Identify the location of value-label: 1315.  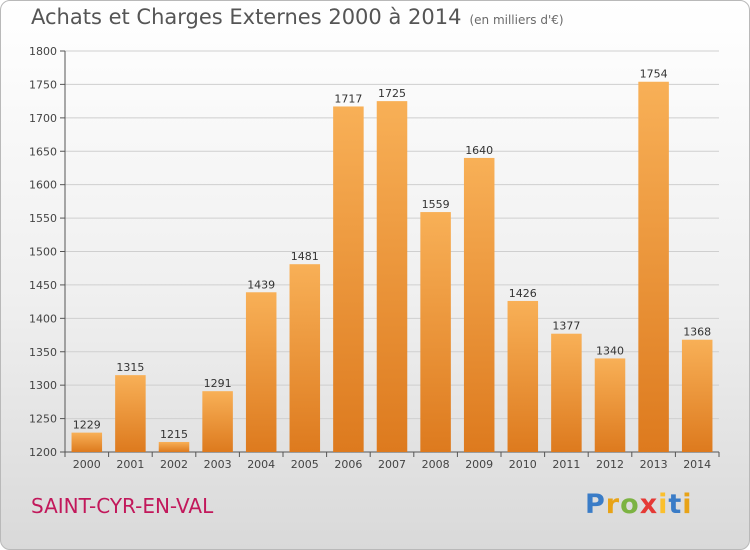
(130, 367).